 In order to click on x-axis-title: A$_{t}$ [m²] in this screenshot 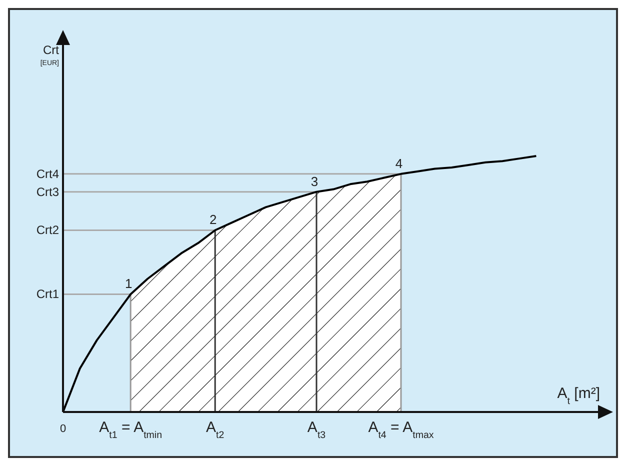, I will do `click(578, 395)`.